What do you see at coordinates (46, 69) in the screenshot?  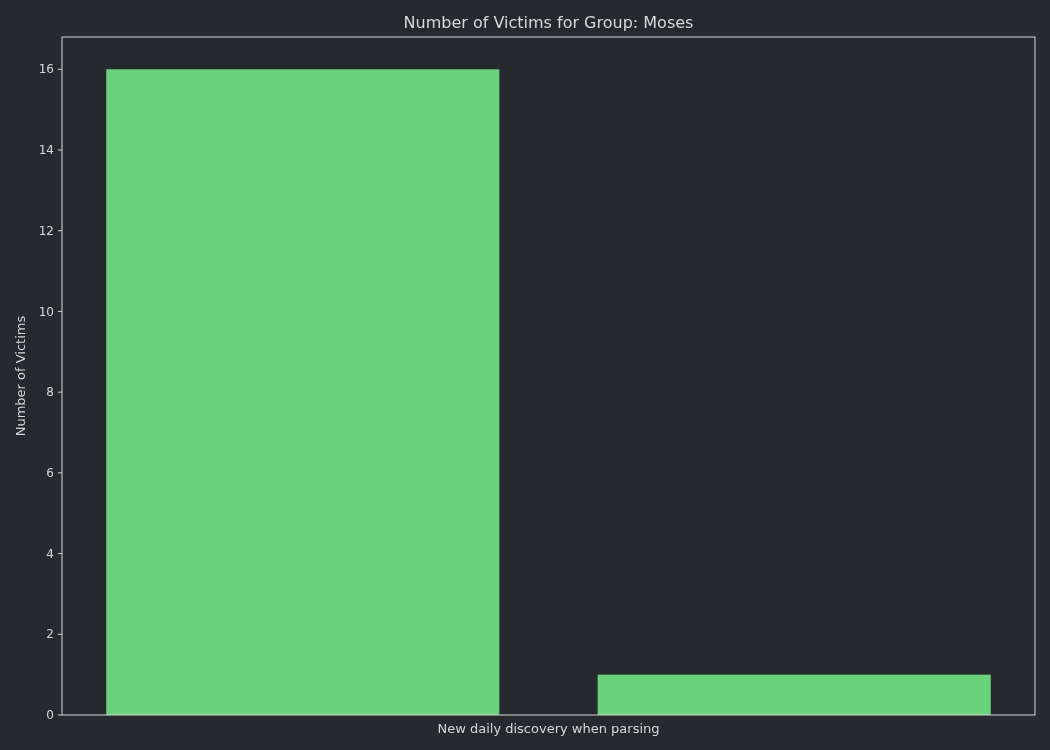 I see `y-tick-label: 16` at bounding box center [46, 69].